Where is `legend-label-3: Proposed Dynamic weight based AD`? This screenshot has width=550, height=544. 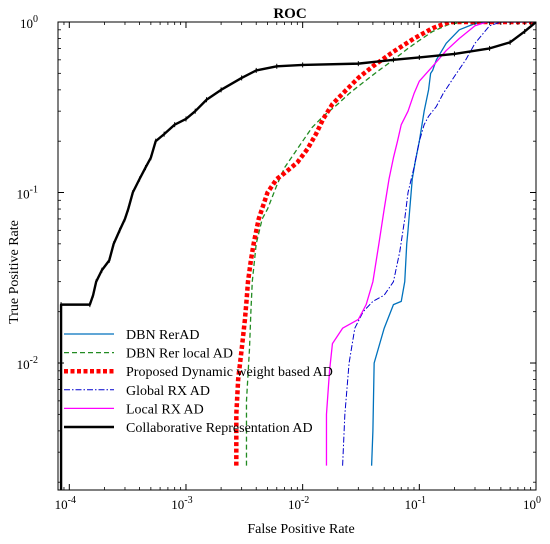 legend-label-3: Proposed Dynamic weight based AD is located at coordinates (229, 372).